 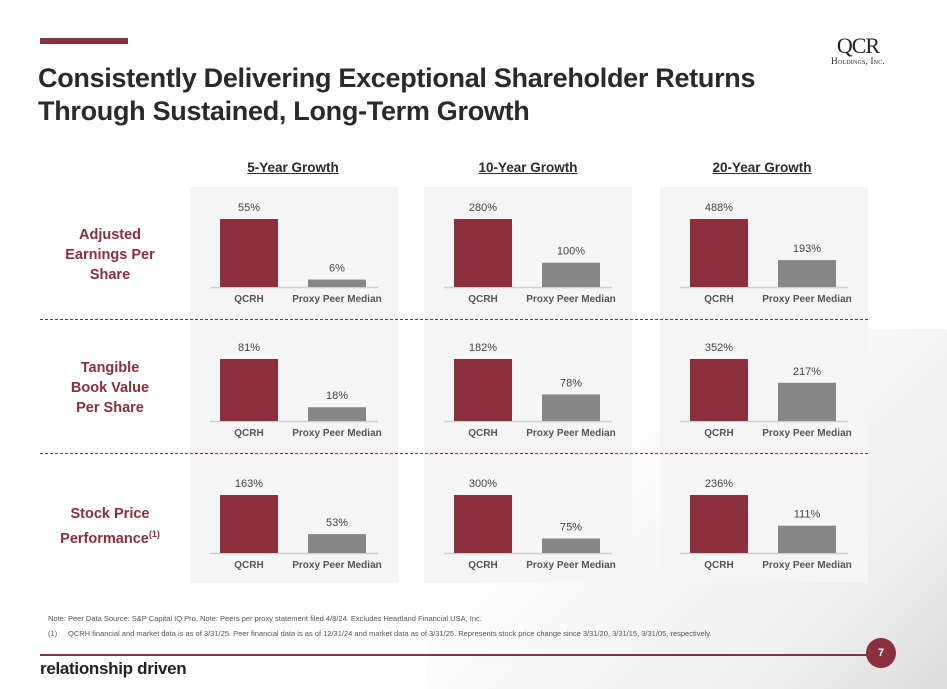 What do you see at coordinates (719, 348) in the screenshot?
I see `data-label: 352%` at bounding box center [719, 348].